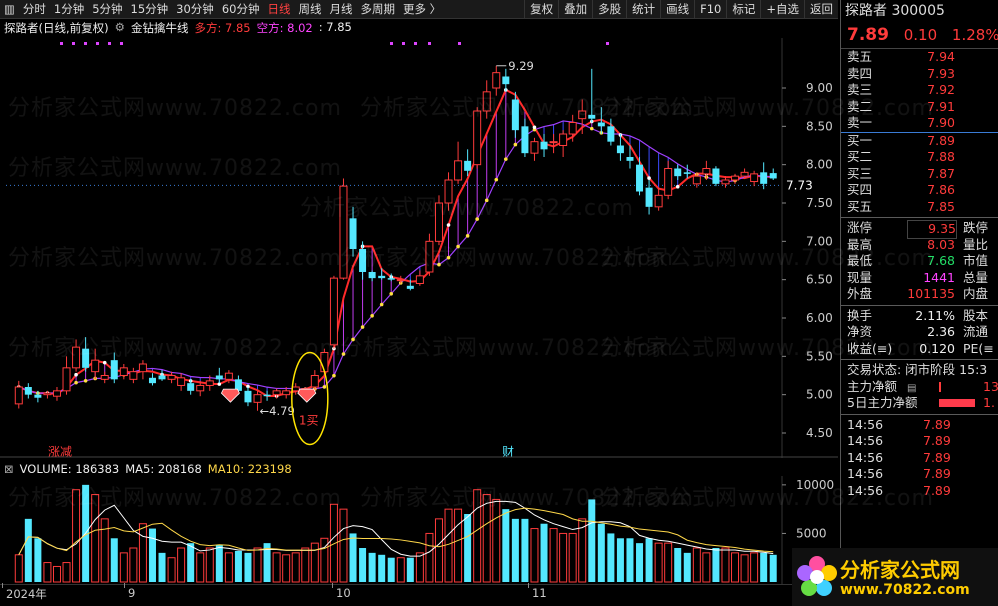 This screenshot has width=998, height=606. What do you see at coordinates (919, 190) in the screenshot?
I see `bids-row: 买四 7.86` at bounding box center [919, 190].